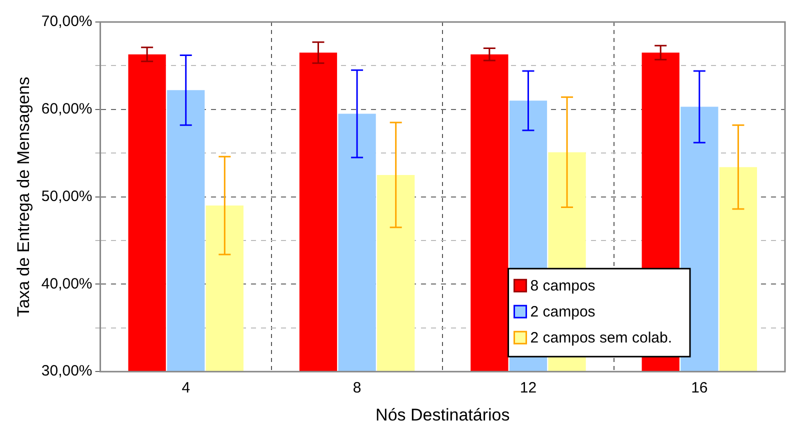 The image size is (790, 430). I want to click on x-axis-title: Nós Destinatários, so click(443, 414).